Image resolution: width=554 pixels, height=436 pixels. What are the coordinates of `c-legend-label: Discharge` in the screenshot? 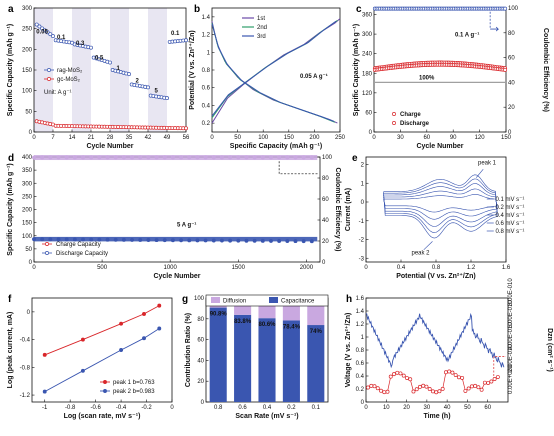 It's located at (415, 124).